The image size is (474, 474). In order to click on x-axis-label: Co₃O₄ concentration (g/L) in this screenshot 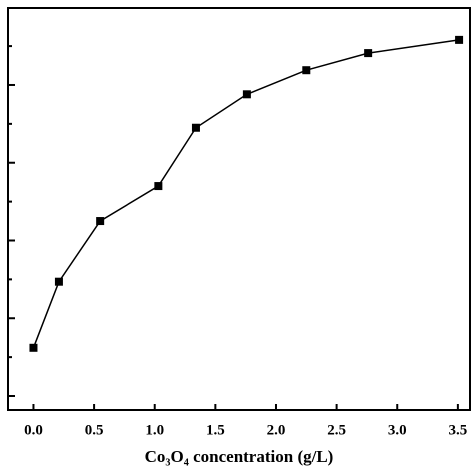, I will do `click(239, 456)`.